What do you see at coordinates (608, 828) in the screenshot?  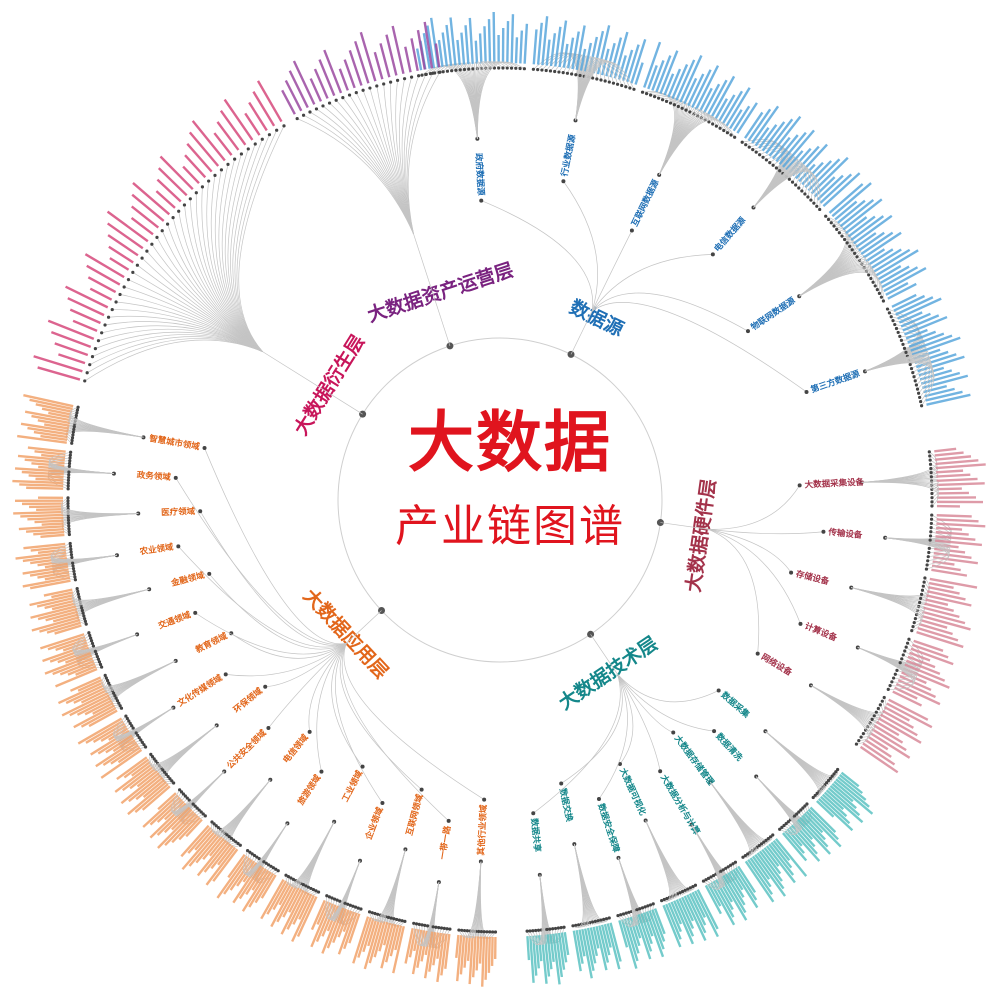 I see `branch-label: 数据安全保障` at bounding box center [608, 828].